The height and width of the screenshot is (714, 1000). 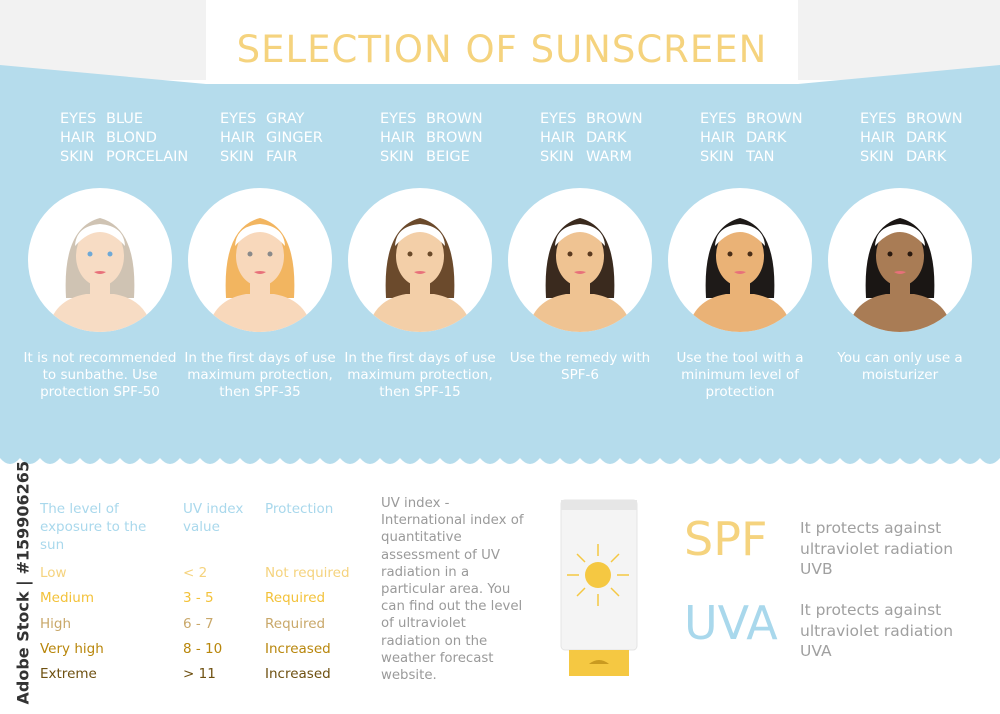 I want to click on uva-label: UVA, so click(x=731, y=623).